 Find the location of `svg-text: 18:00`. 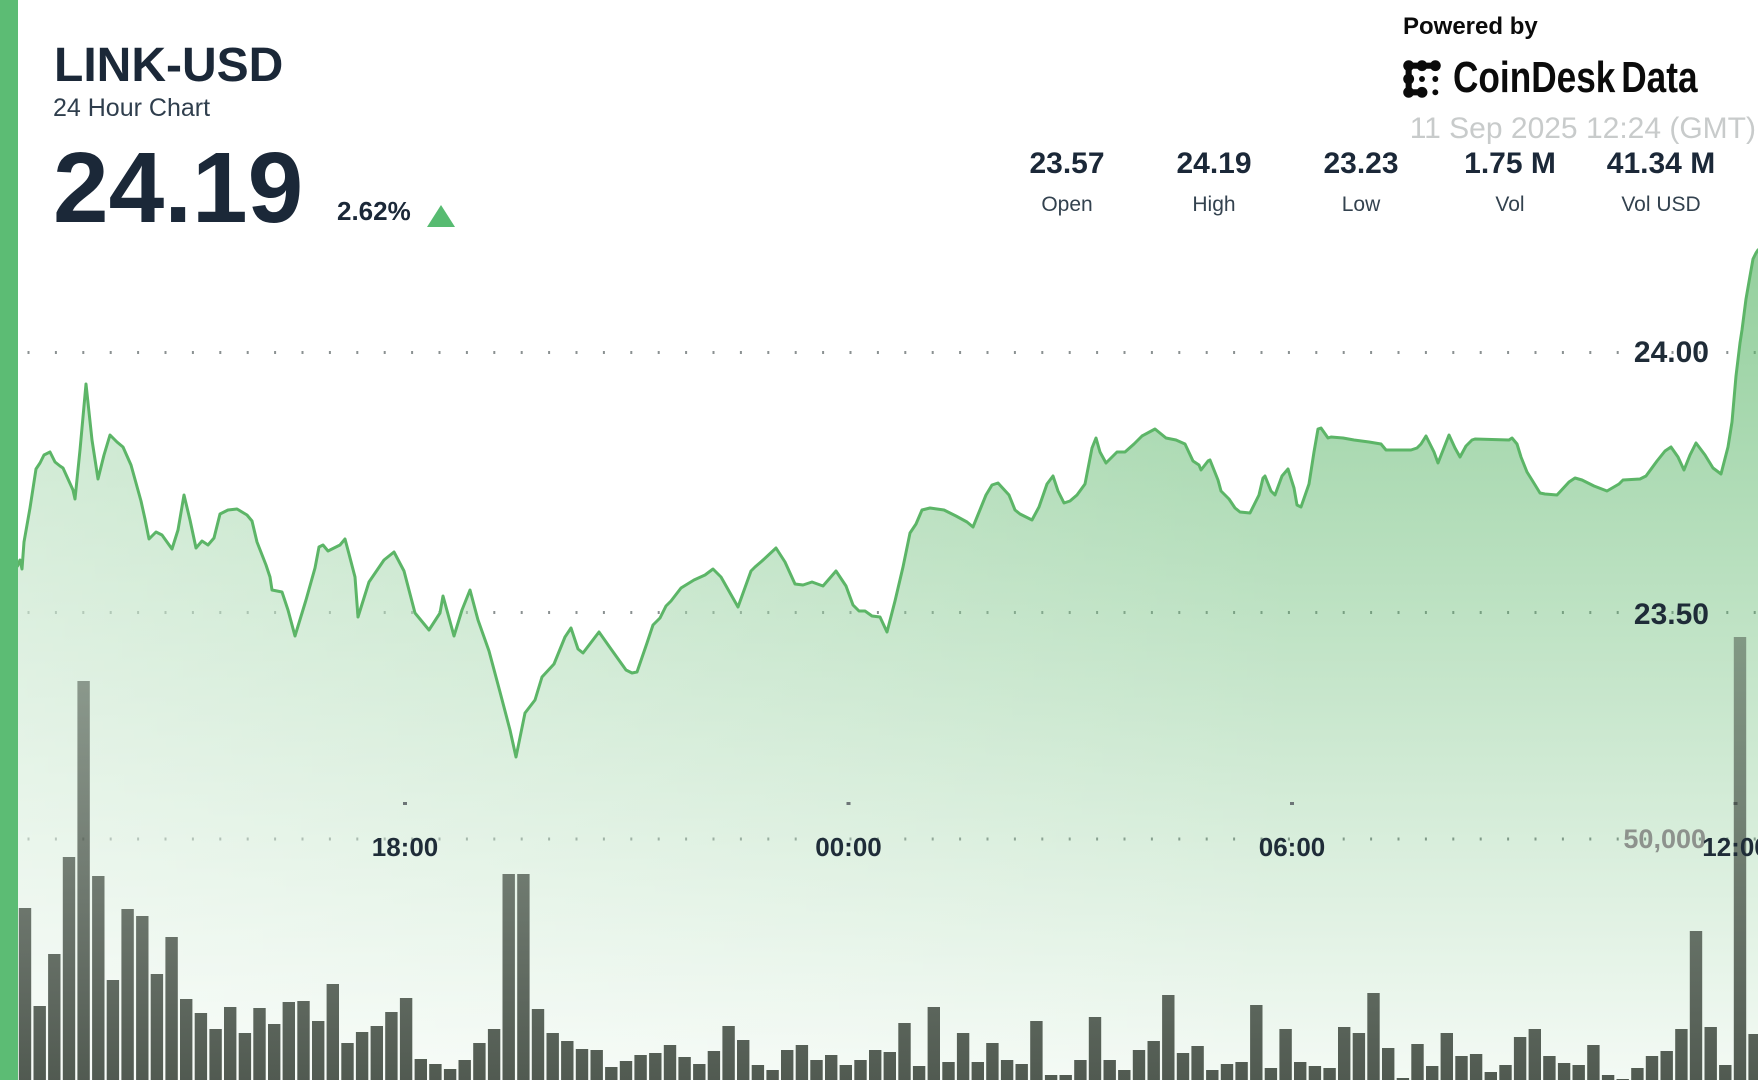

svg-text: 18:00 is located at coordinates (405, 847).